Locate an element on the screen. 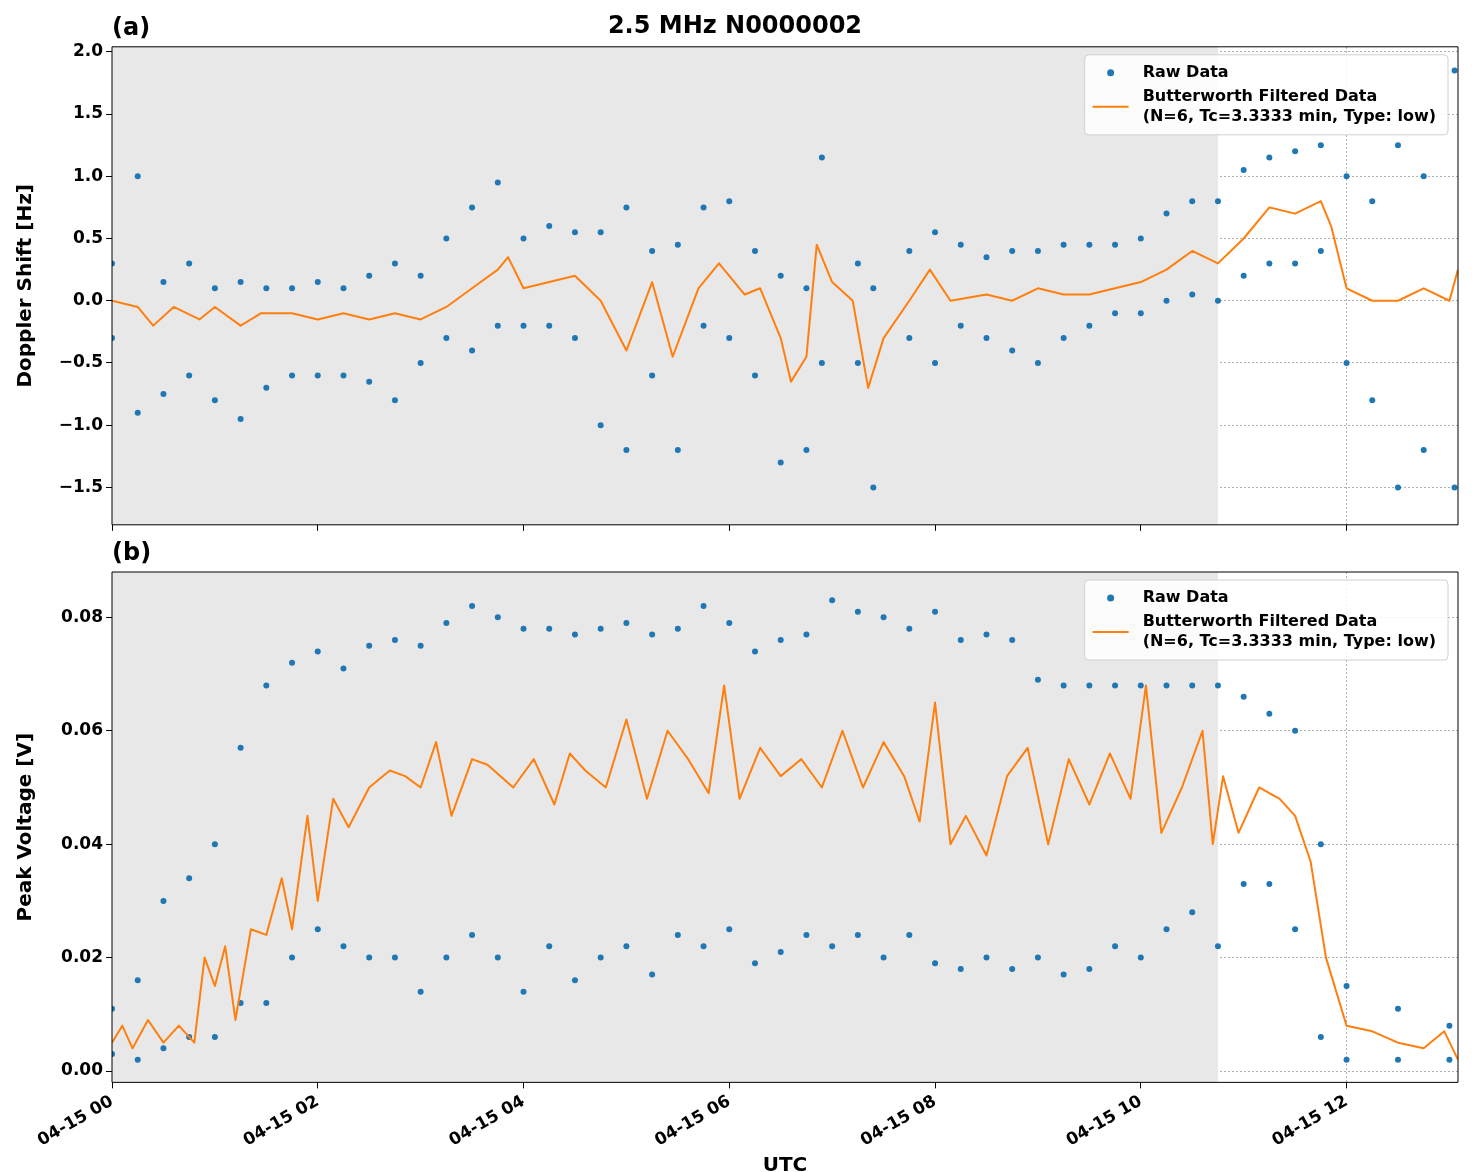  text: (a) is located at coordinates (131, 27).